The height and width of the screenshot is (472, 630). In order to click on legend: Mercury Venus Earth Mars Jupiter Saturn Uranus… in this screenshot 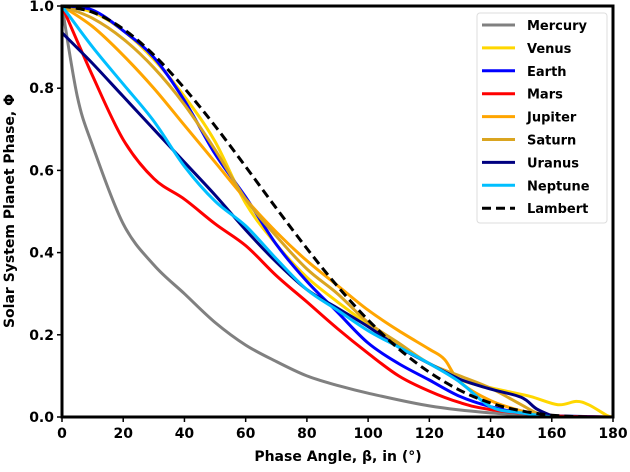, I will do `click(542, 118)`.